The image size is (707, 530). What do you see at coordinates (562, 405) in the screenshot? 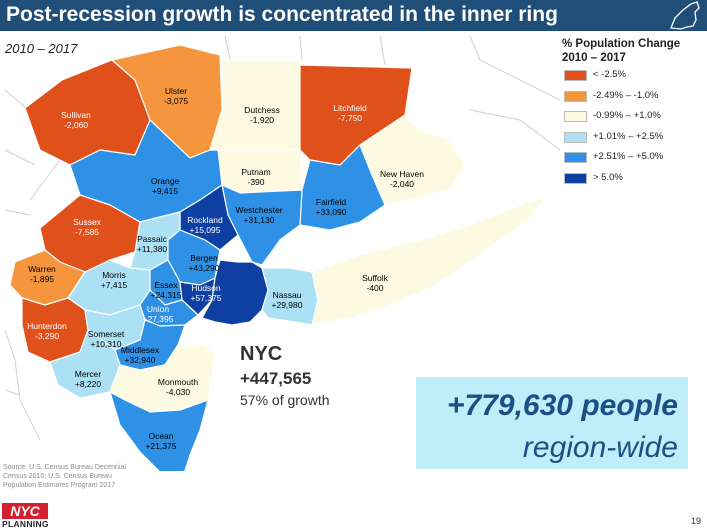
I see `callout-value: +779,630 people` at bounding box center [562, 405].